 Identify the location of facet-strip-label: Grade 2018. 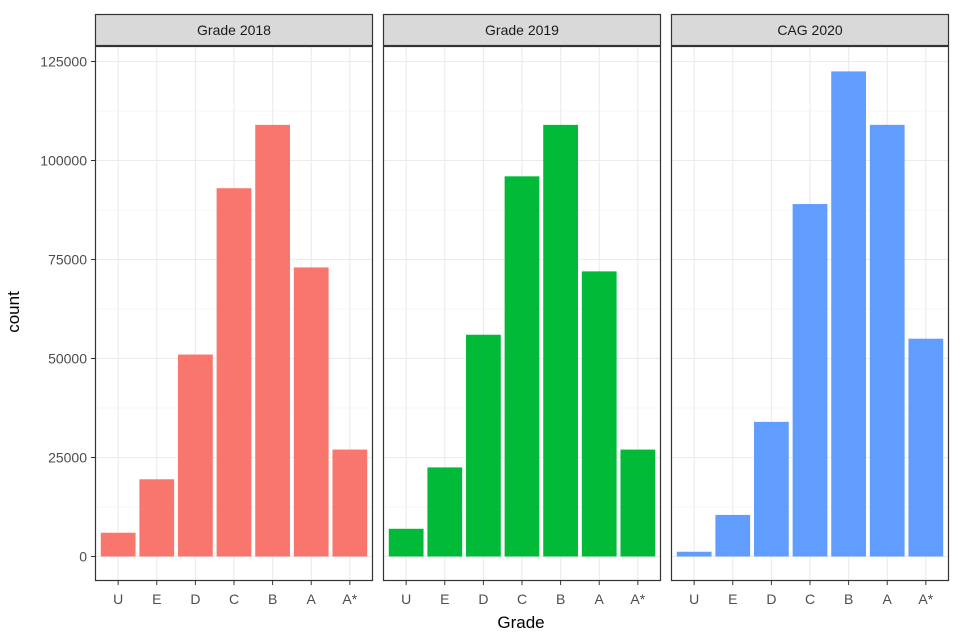
(234, 30).